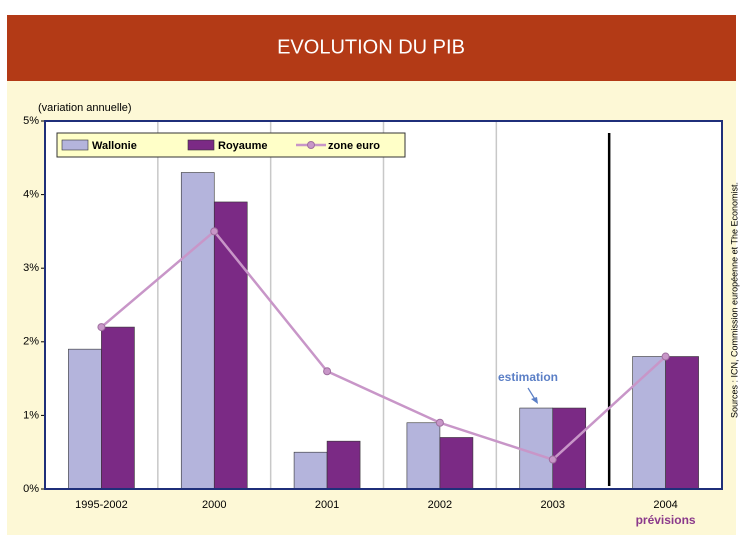 The image size is (743, 546). What do you see at coordinates (101, 505) in the screenshot?
I see `x-tick-label: 1995-2002` at bounding box center [101, 505].